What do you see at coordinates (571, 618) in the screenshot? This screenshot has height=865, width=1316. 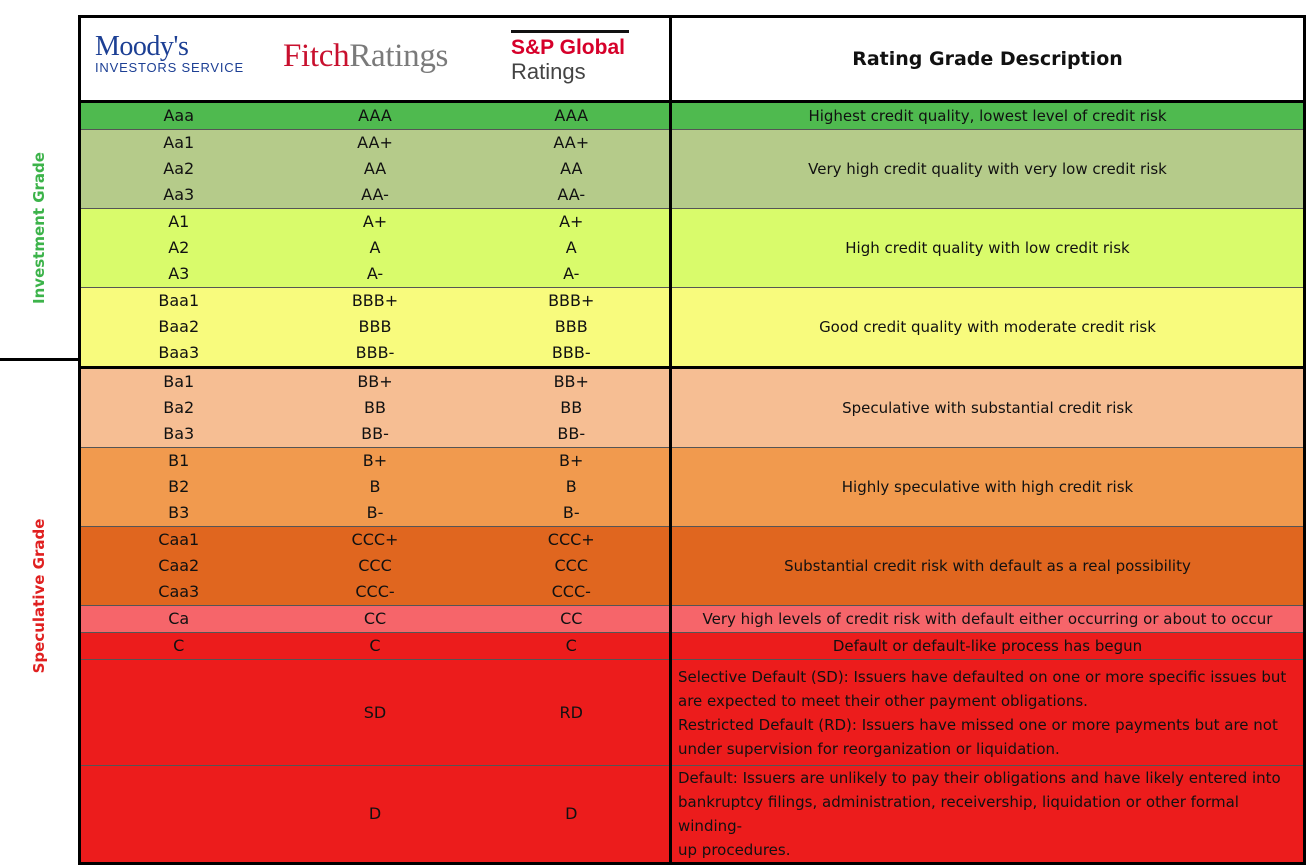 I see `sp-rating: CC` at bounding box center [571, 618].